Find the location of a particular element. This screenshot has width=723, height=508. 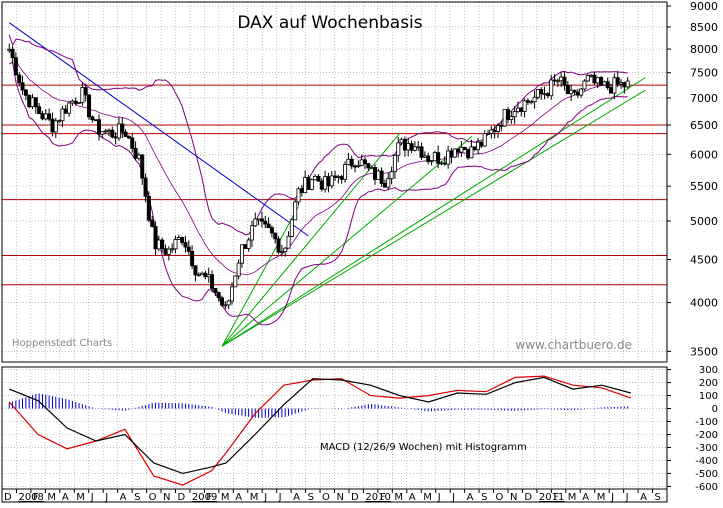

macd-tick-label: -500 is located at coordinates (706, 474).